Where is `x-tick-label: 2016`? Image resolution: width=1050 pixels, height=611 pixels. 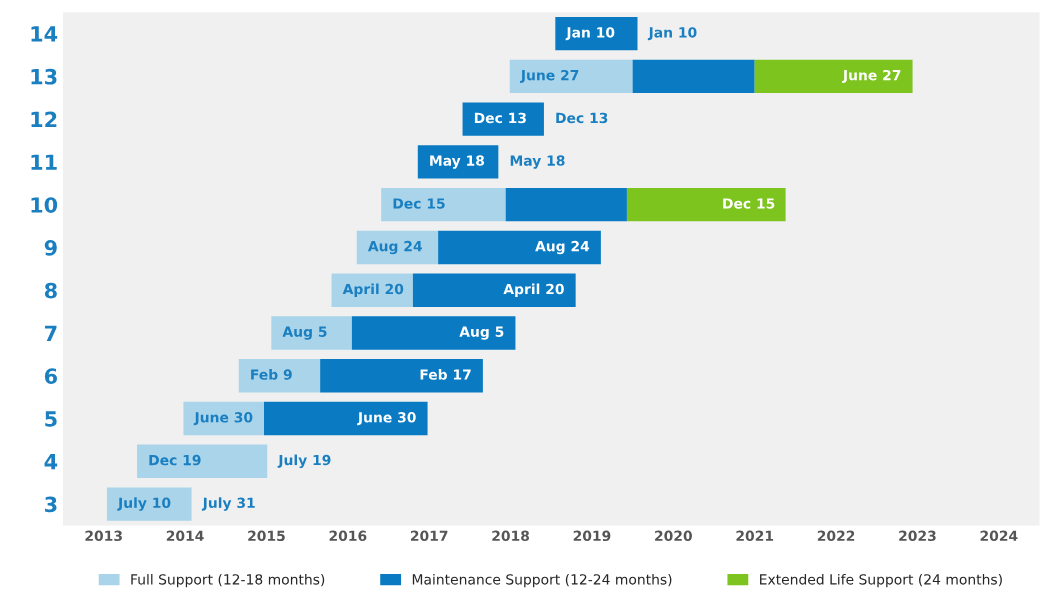
x-tick-label: 2016 is located at coordinates (348, 536).